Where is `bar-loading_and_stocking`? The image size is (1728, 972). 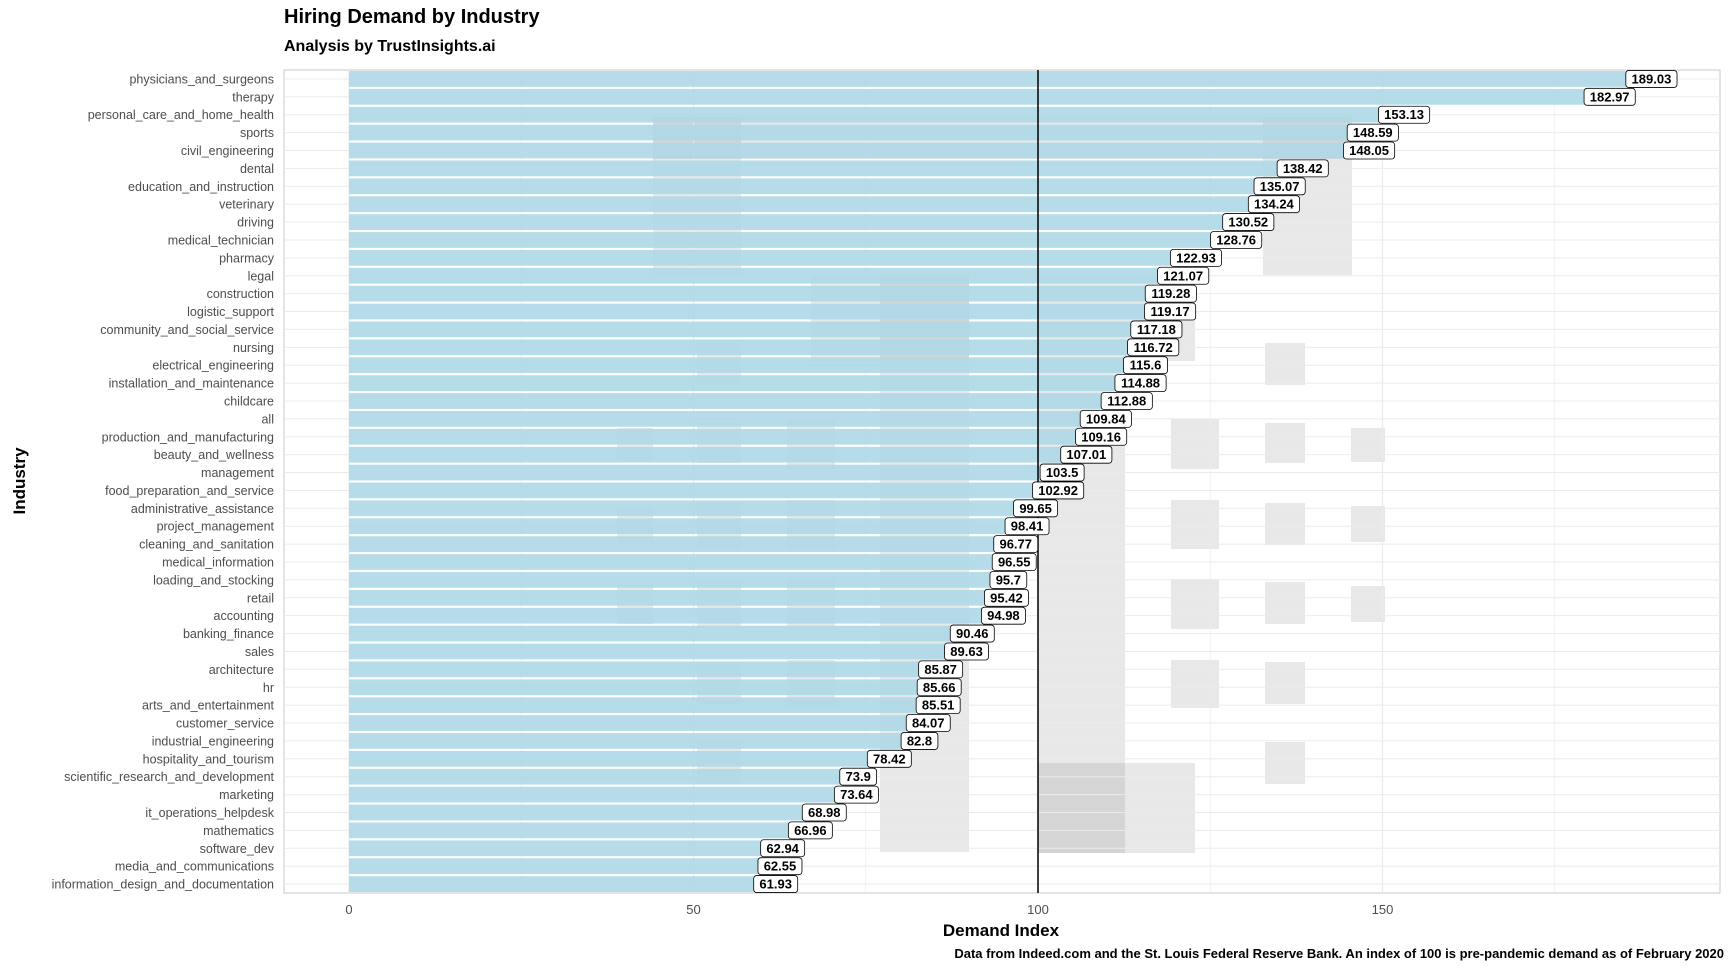
bar-loading_and_stocking is located at coordinates (679, 580).